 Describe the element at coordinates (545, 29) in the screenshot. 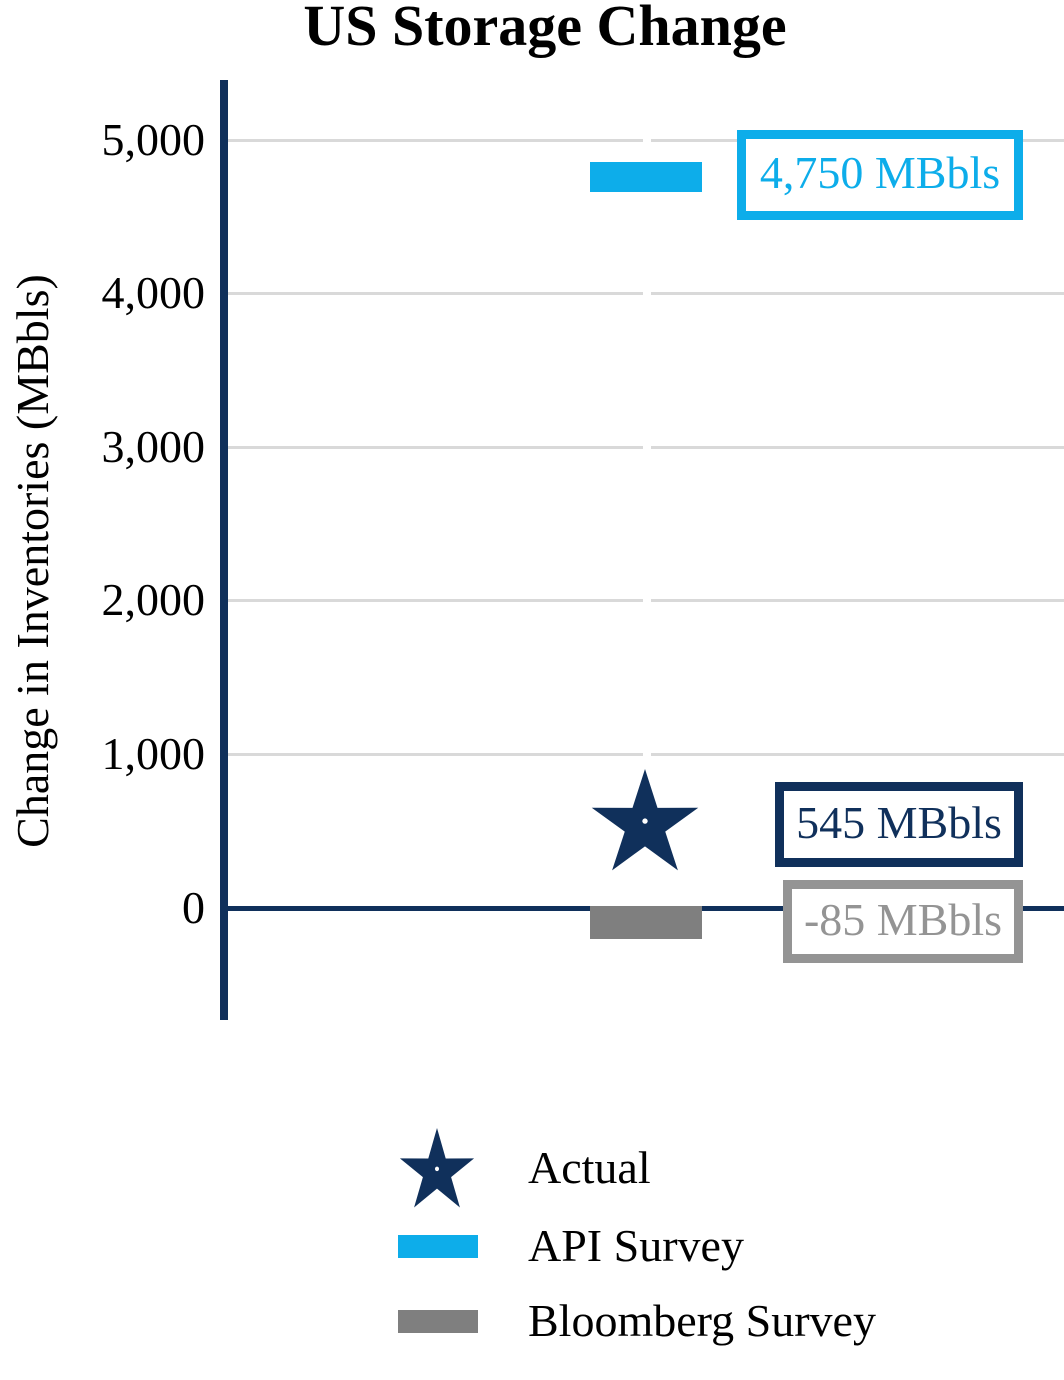

I see `chart-title: US Storage Change` at that location.